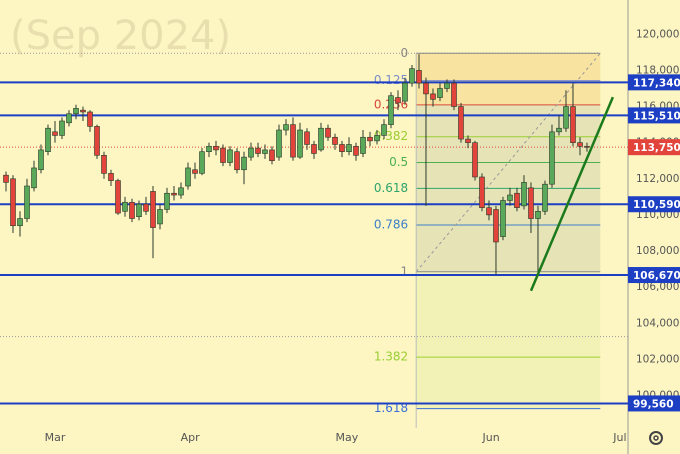 The width and height of the screenshot is (680, 454). What do you see at coordinates (347, 437) in the screenshot?
I see `x-tick-label: May` at bounding box center [347, 437].